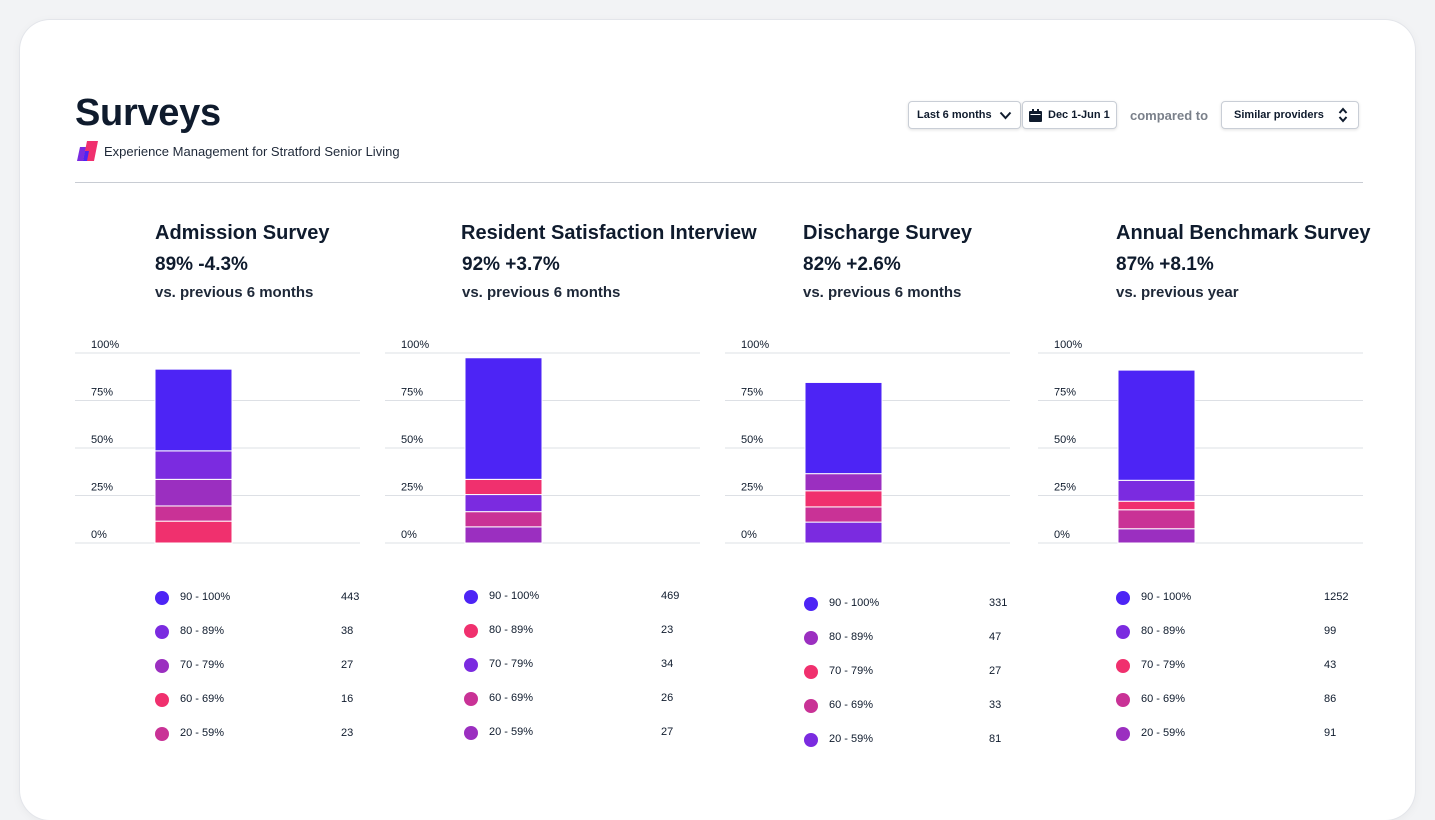 This screenshot has height=820, width=1435. I want to click on legend-item: 90 - 100% 1252, so click(1232, 598).